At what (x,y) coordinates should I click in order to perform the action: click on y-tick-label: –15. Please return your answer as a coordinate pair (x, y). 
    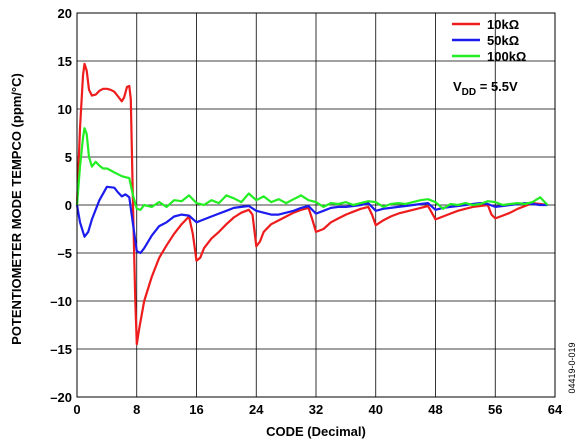
    Looking at the image, I should click on (61, 349).